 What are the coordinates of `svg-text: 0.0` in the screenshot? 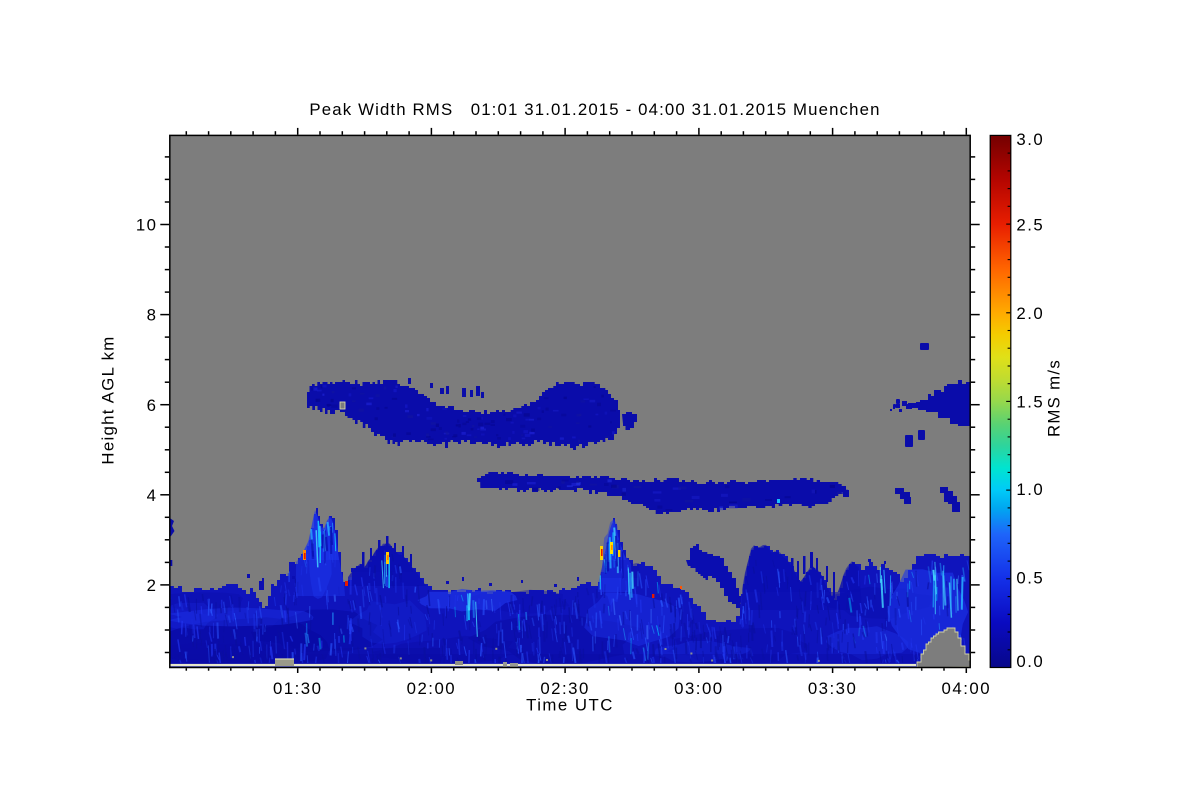 It's located at (1030, 661).